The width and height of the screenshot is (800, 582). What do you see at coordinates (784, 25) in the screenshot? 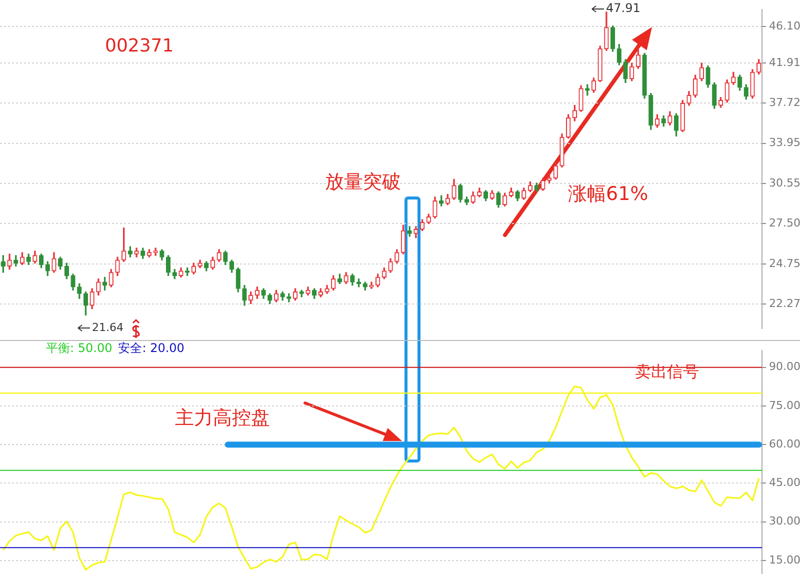
I see `y-tick-label: 46.10` at bounding box center [784, 25].